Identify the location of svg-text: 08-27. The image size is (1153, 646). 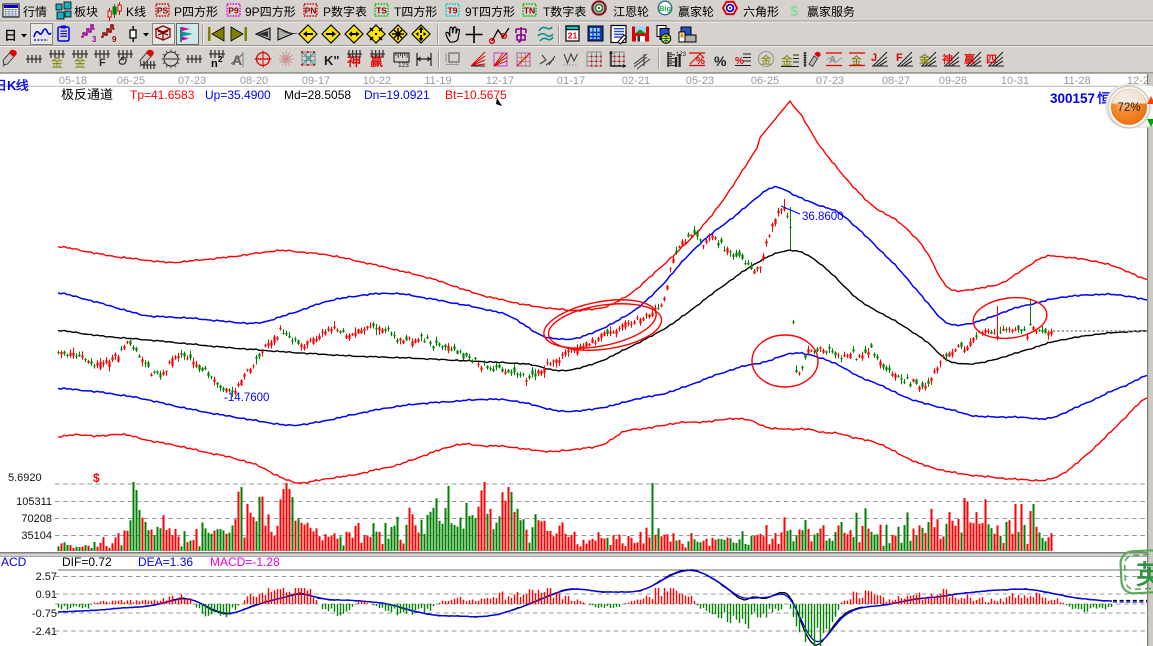
(896, 81).